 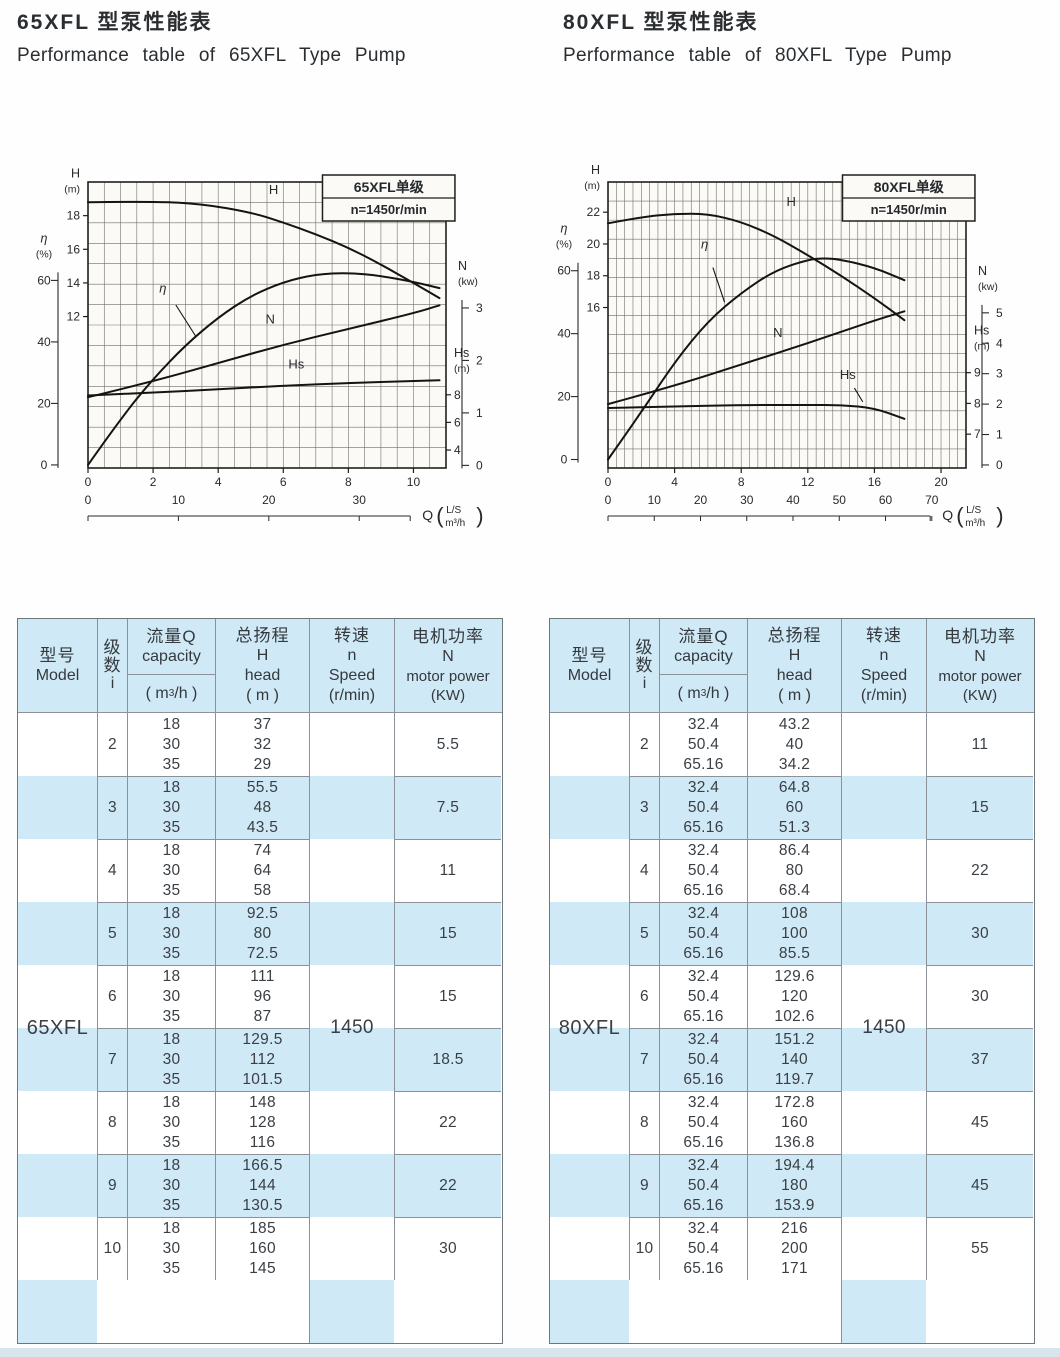 I want to click on head-values-cell: 43.2 40 34.2, so click(x=794, y=744).